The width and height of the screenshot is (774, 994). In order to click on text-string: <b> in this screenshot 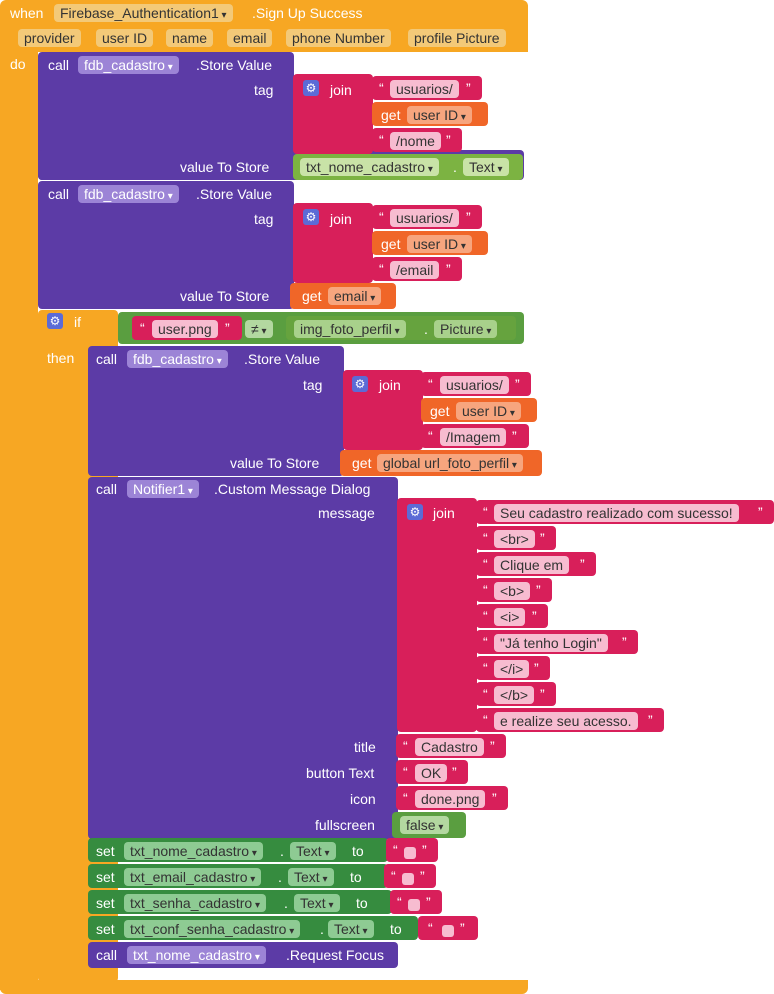, I will do `click(512, 591)`.